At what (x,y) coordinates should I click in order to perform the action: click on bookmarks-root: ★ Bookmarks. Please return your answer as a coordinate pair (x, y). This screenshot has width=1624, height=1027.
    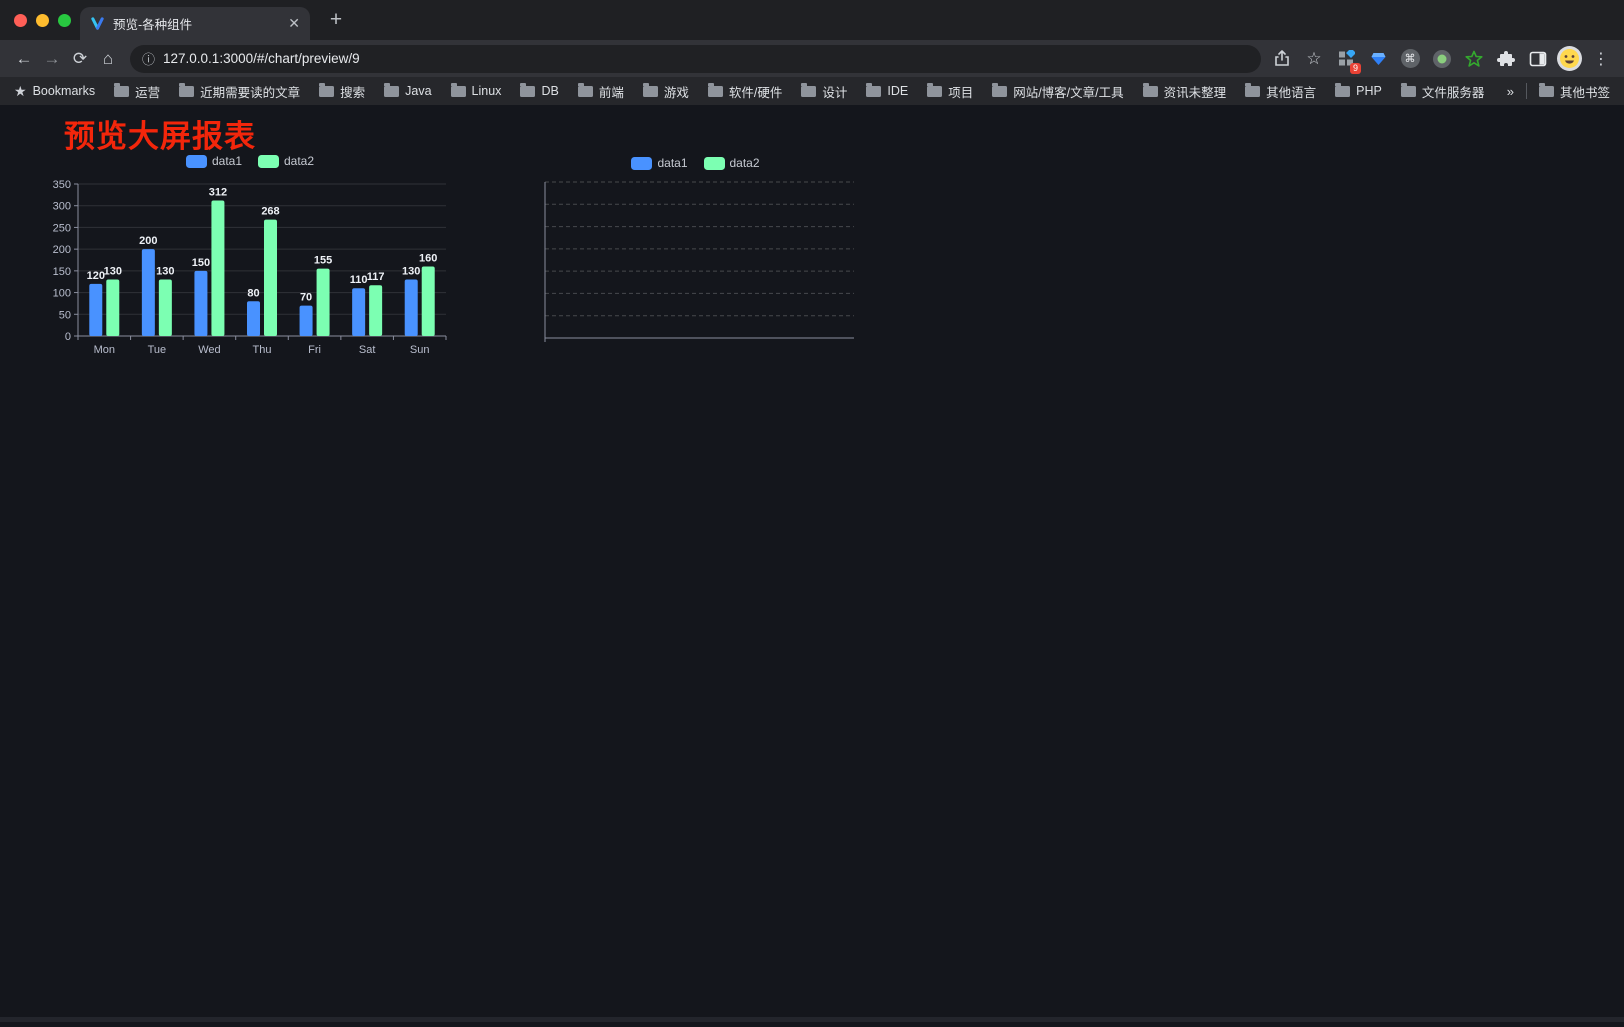
    Looking at the image, I should click on (54, 91).